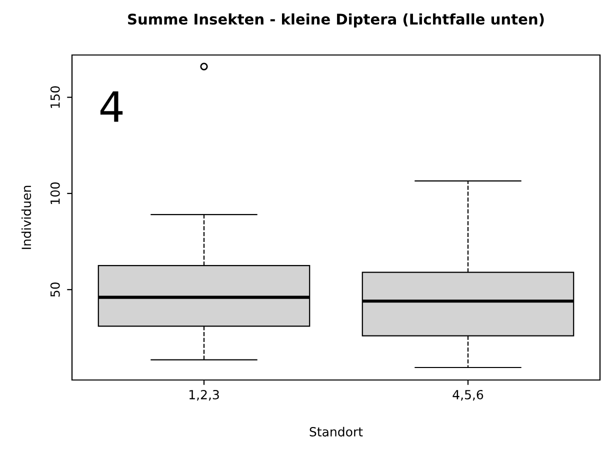  I want to click on y-axis-title: Individuen, so click(26, 217).